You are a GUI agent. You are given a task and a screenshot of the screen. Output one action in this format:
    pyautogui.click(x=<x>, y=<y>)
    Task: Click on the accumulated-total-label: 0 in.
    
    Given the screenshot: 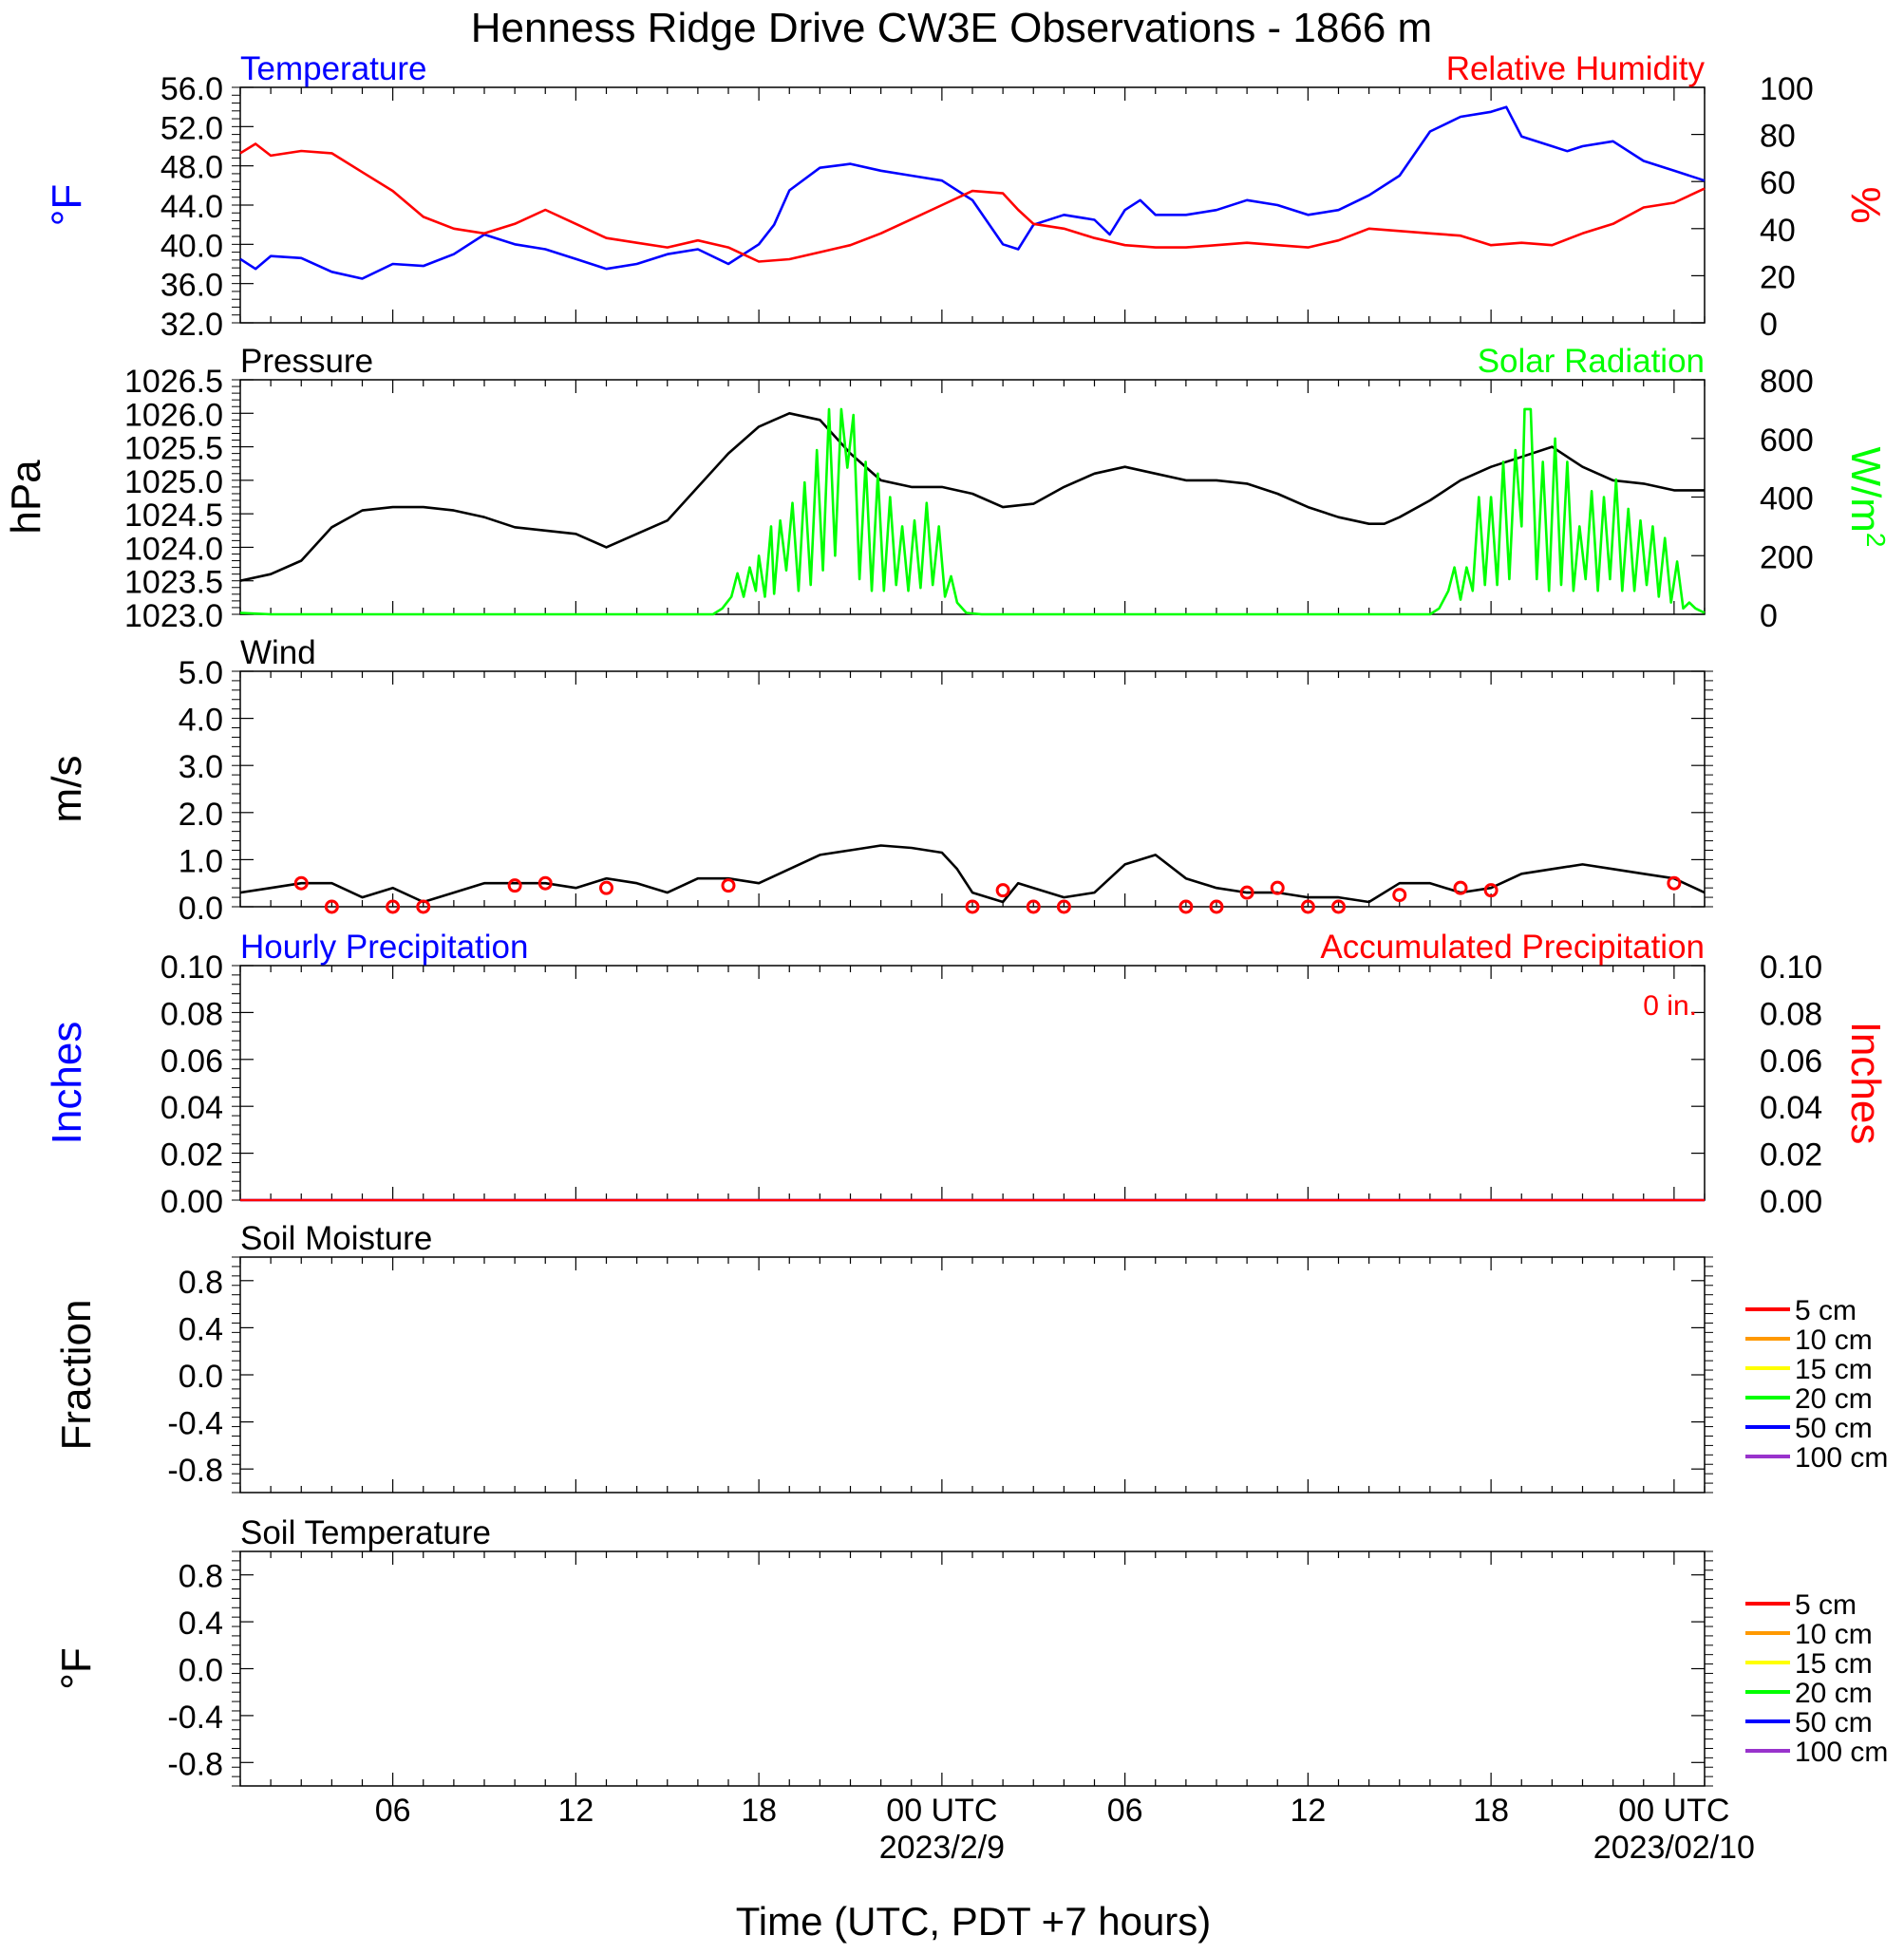 What is the action you would take?
    pyautogui.click(x=1670, y=1006)
    